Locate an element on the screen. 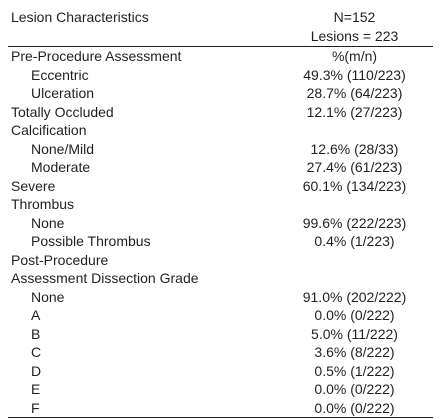 This screenshot has width=441, height=419. table-row: C 3.6% (8/222) is located at coordinates (220, 352).